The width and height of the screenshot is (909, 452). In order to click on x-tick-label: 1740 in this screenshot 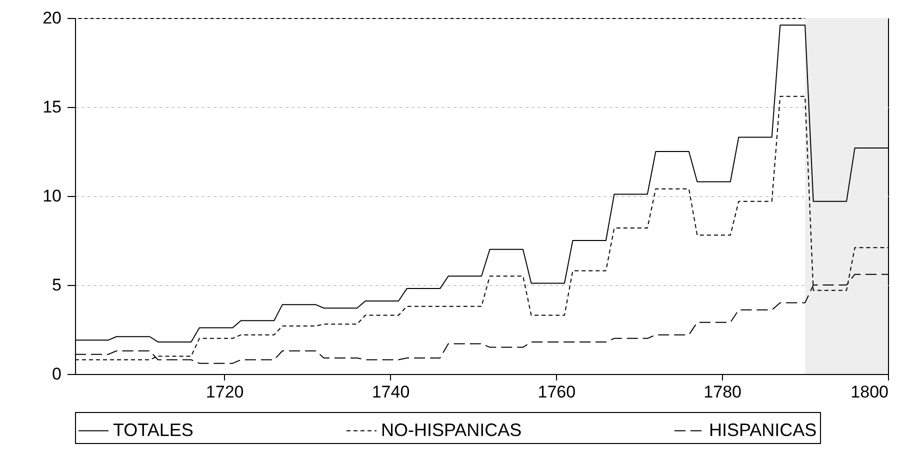, I will do `click(391, 392)`.